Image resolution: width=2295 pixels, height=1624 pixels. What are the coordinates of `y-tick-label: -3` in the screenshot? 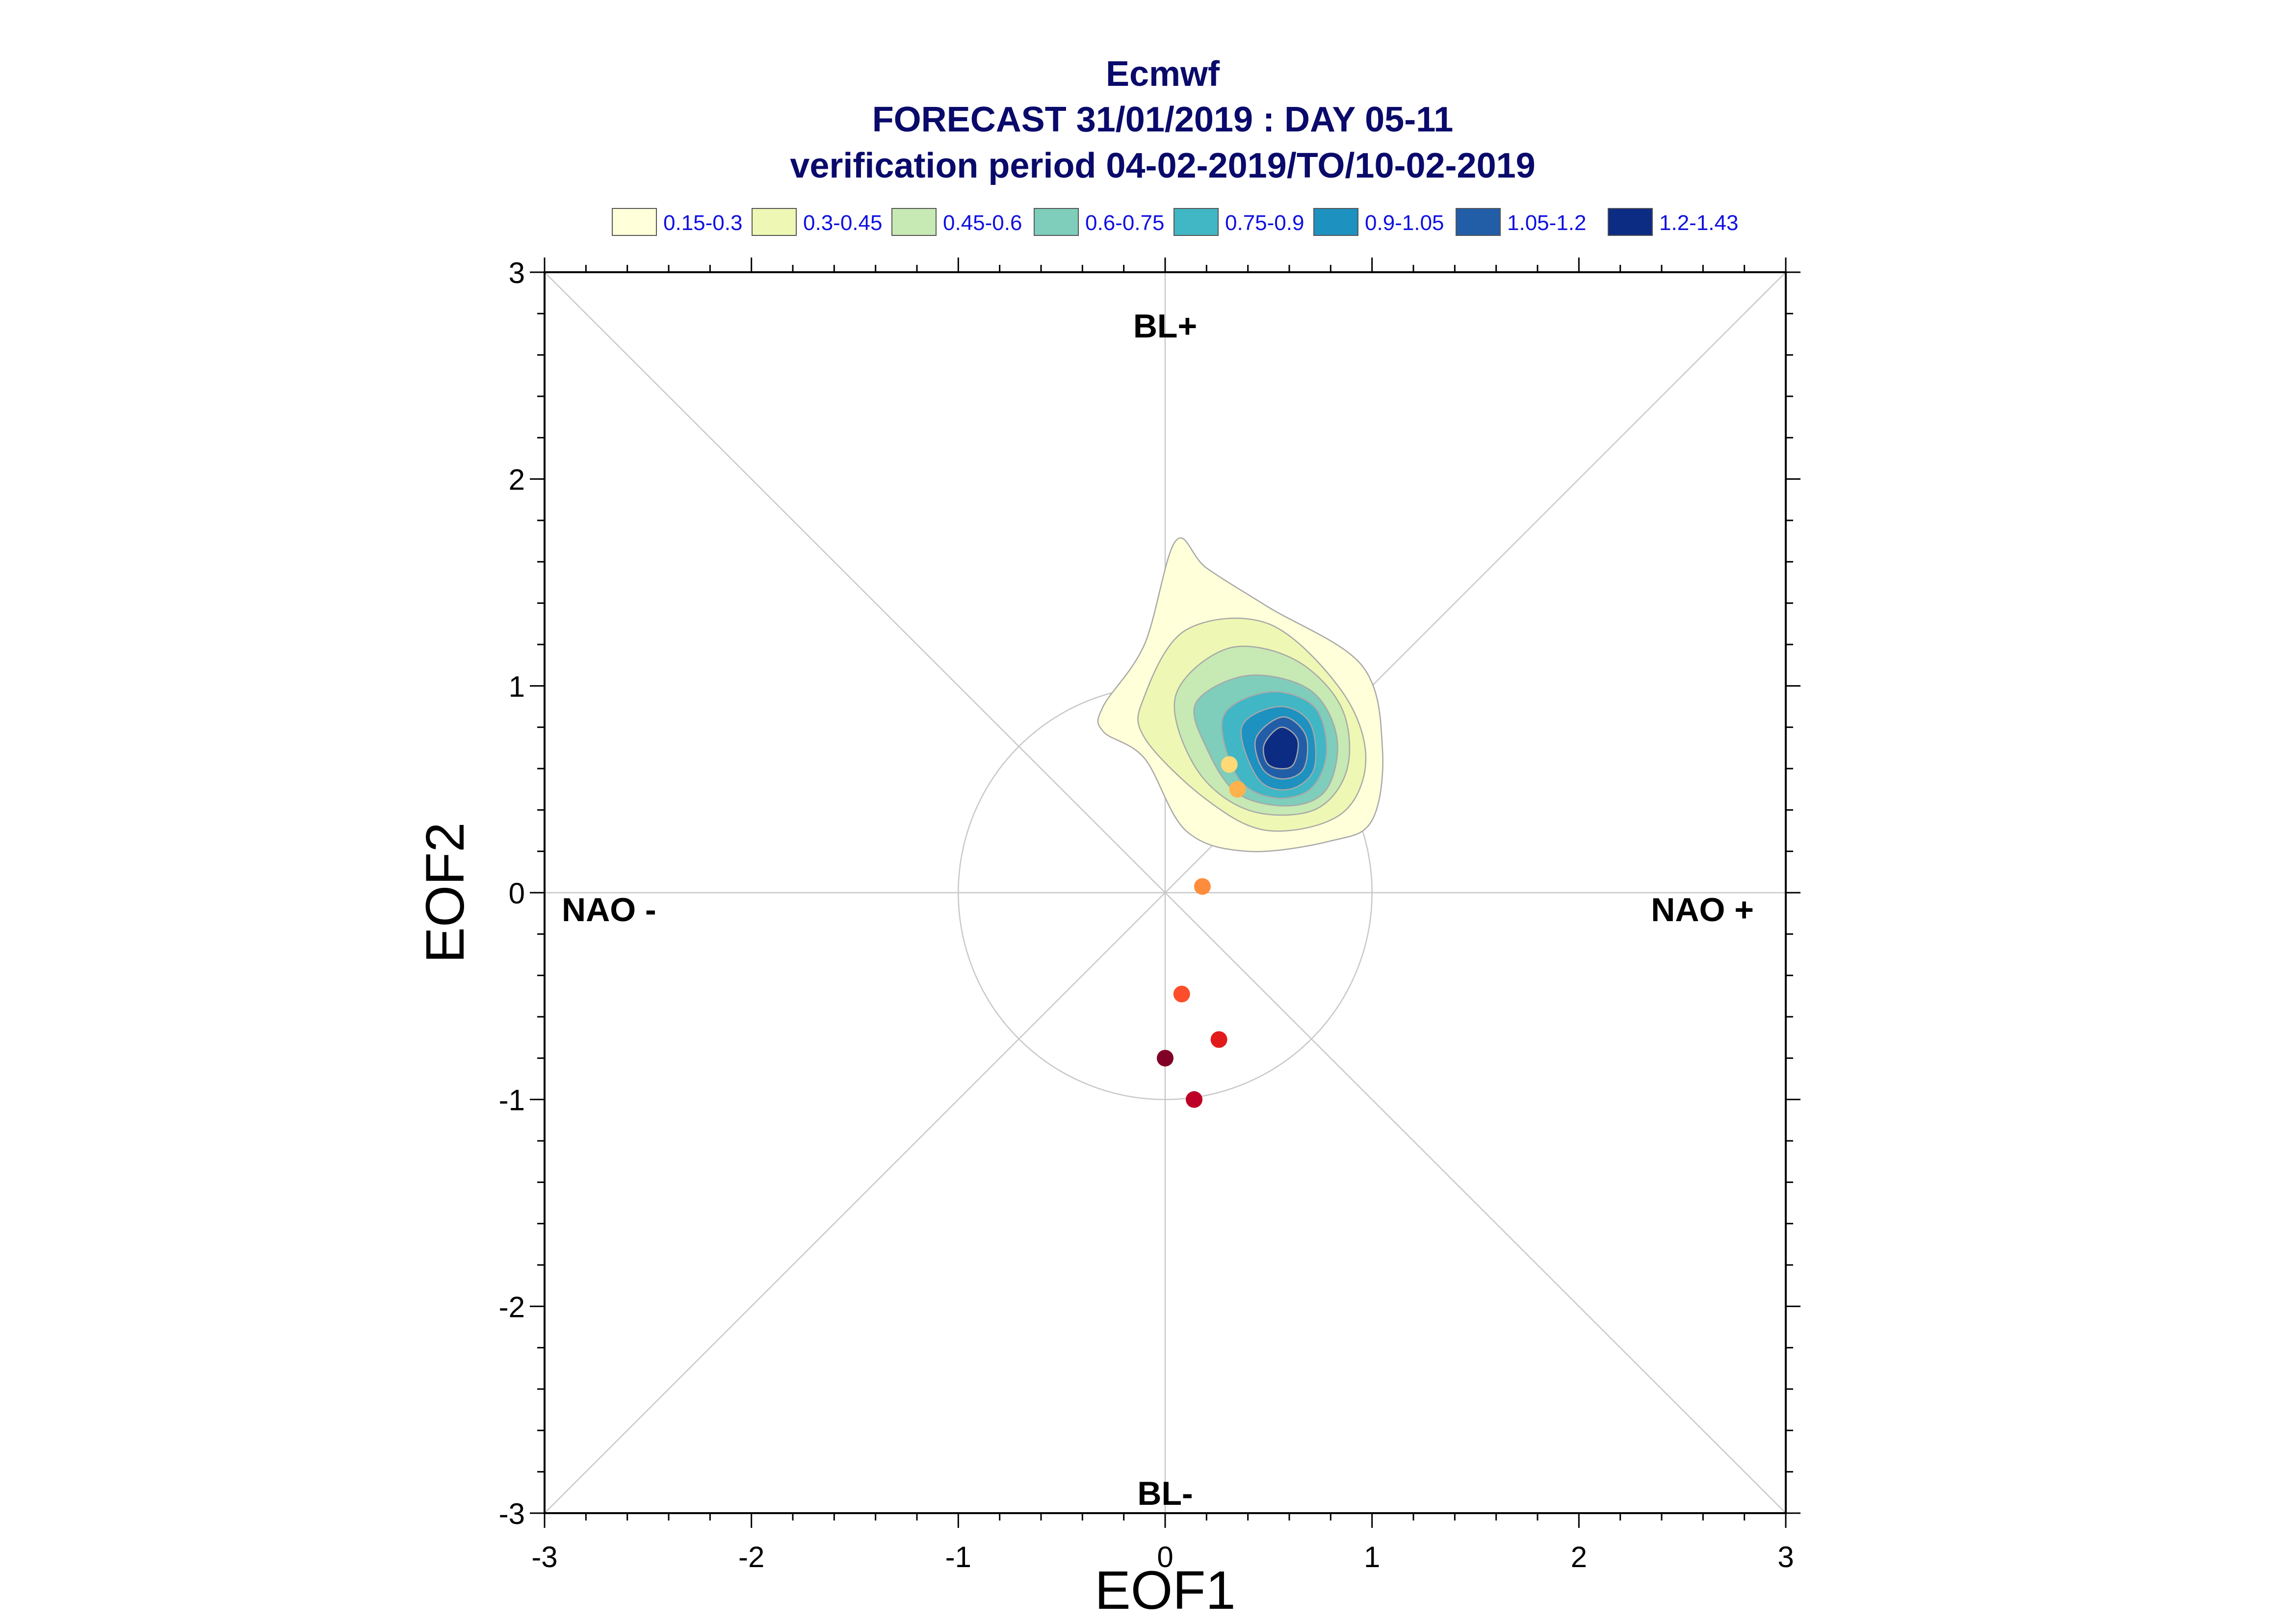 It's located at (512, 1513).